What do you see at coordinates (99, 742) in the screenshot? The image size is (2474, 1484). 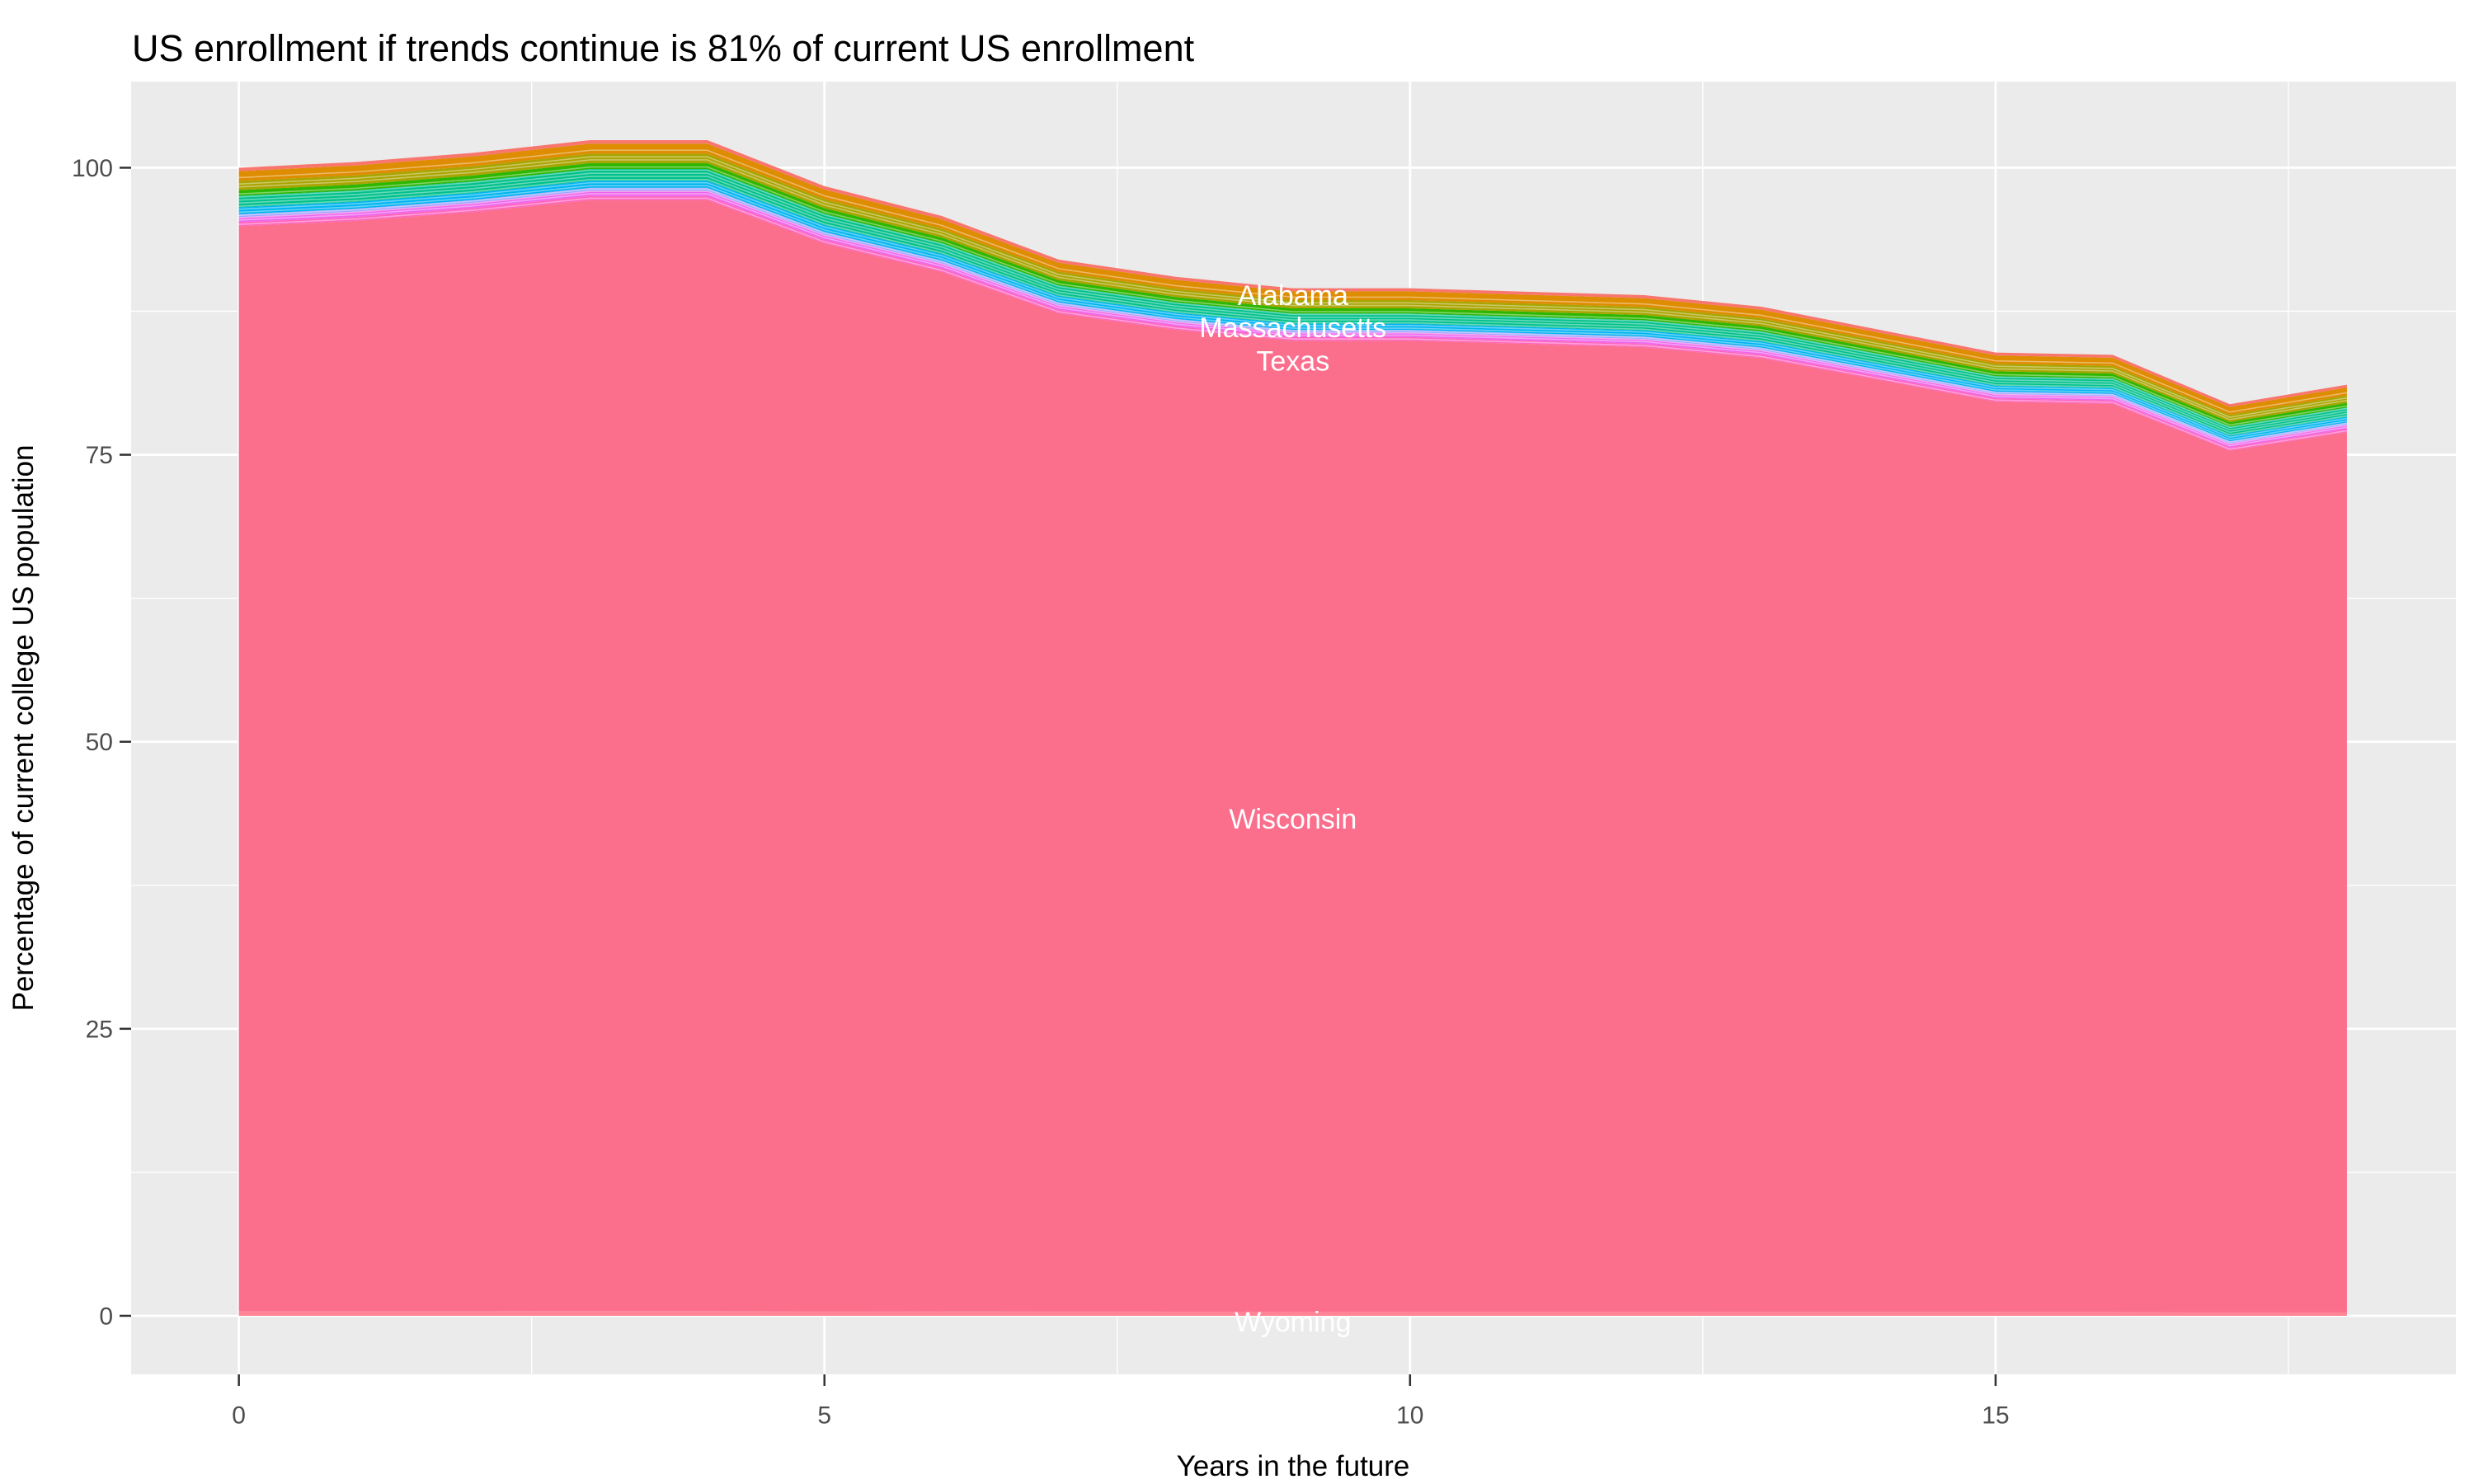 I see `y-tick-label: 50` at bounding box center [99, 742].